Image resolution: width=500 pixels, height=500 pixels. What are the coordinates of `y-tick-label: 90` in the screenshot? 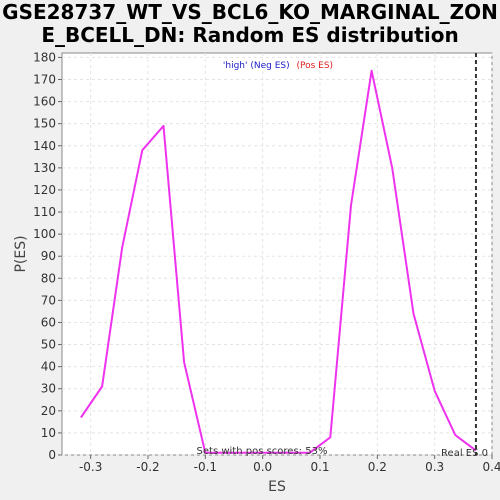 It's located at (48, 256).